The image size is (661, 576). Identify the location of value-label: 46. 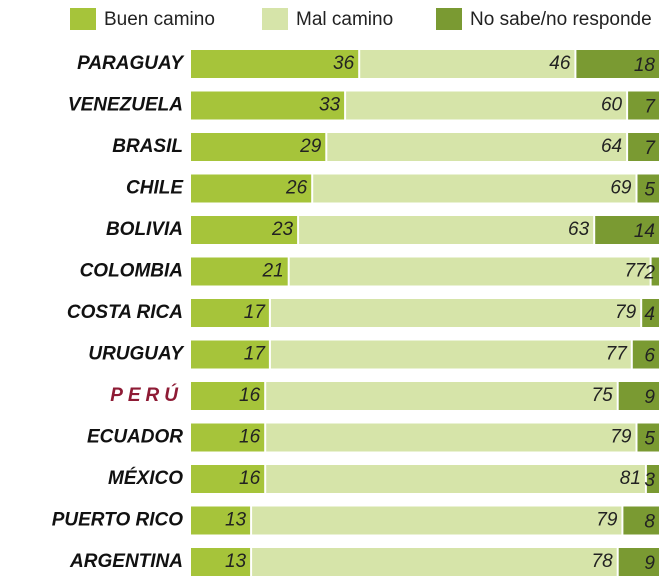
(560, 63).